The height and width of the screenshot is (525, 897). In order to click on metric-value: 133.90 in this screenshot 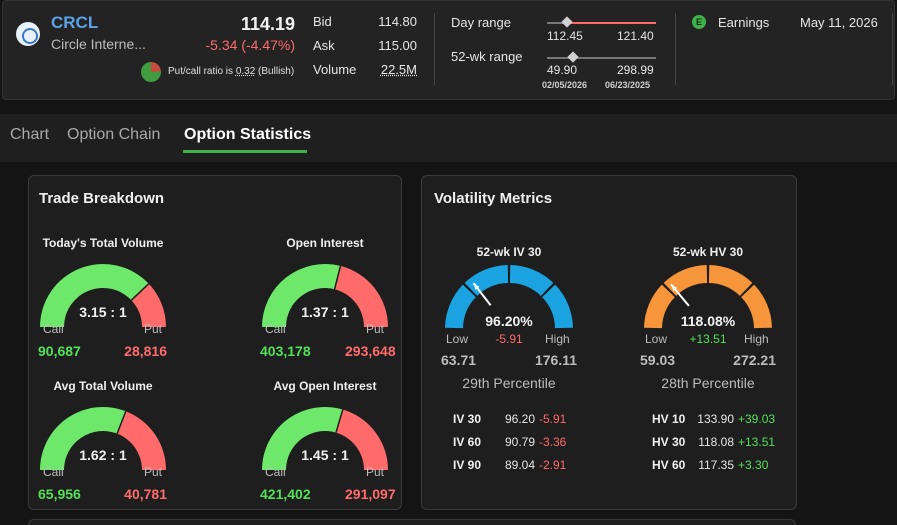, I will do `click(715, 419)`.